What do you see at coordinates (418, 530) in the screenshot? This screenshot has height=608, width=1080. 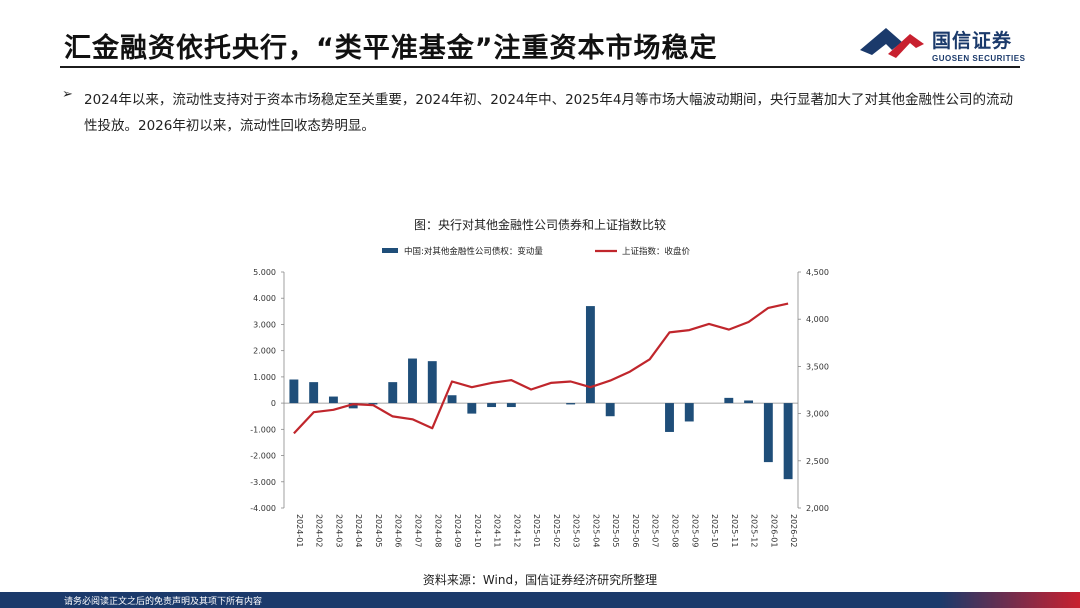 I see `x-tick-label: 2024-07` at bounding box center [418, 530].